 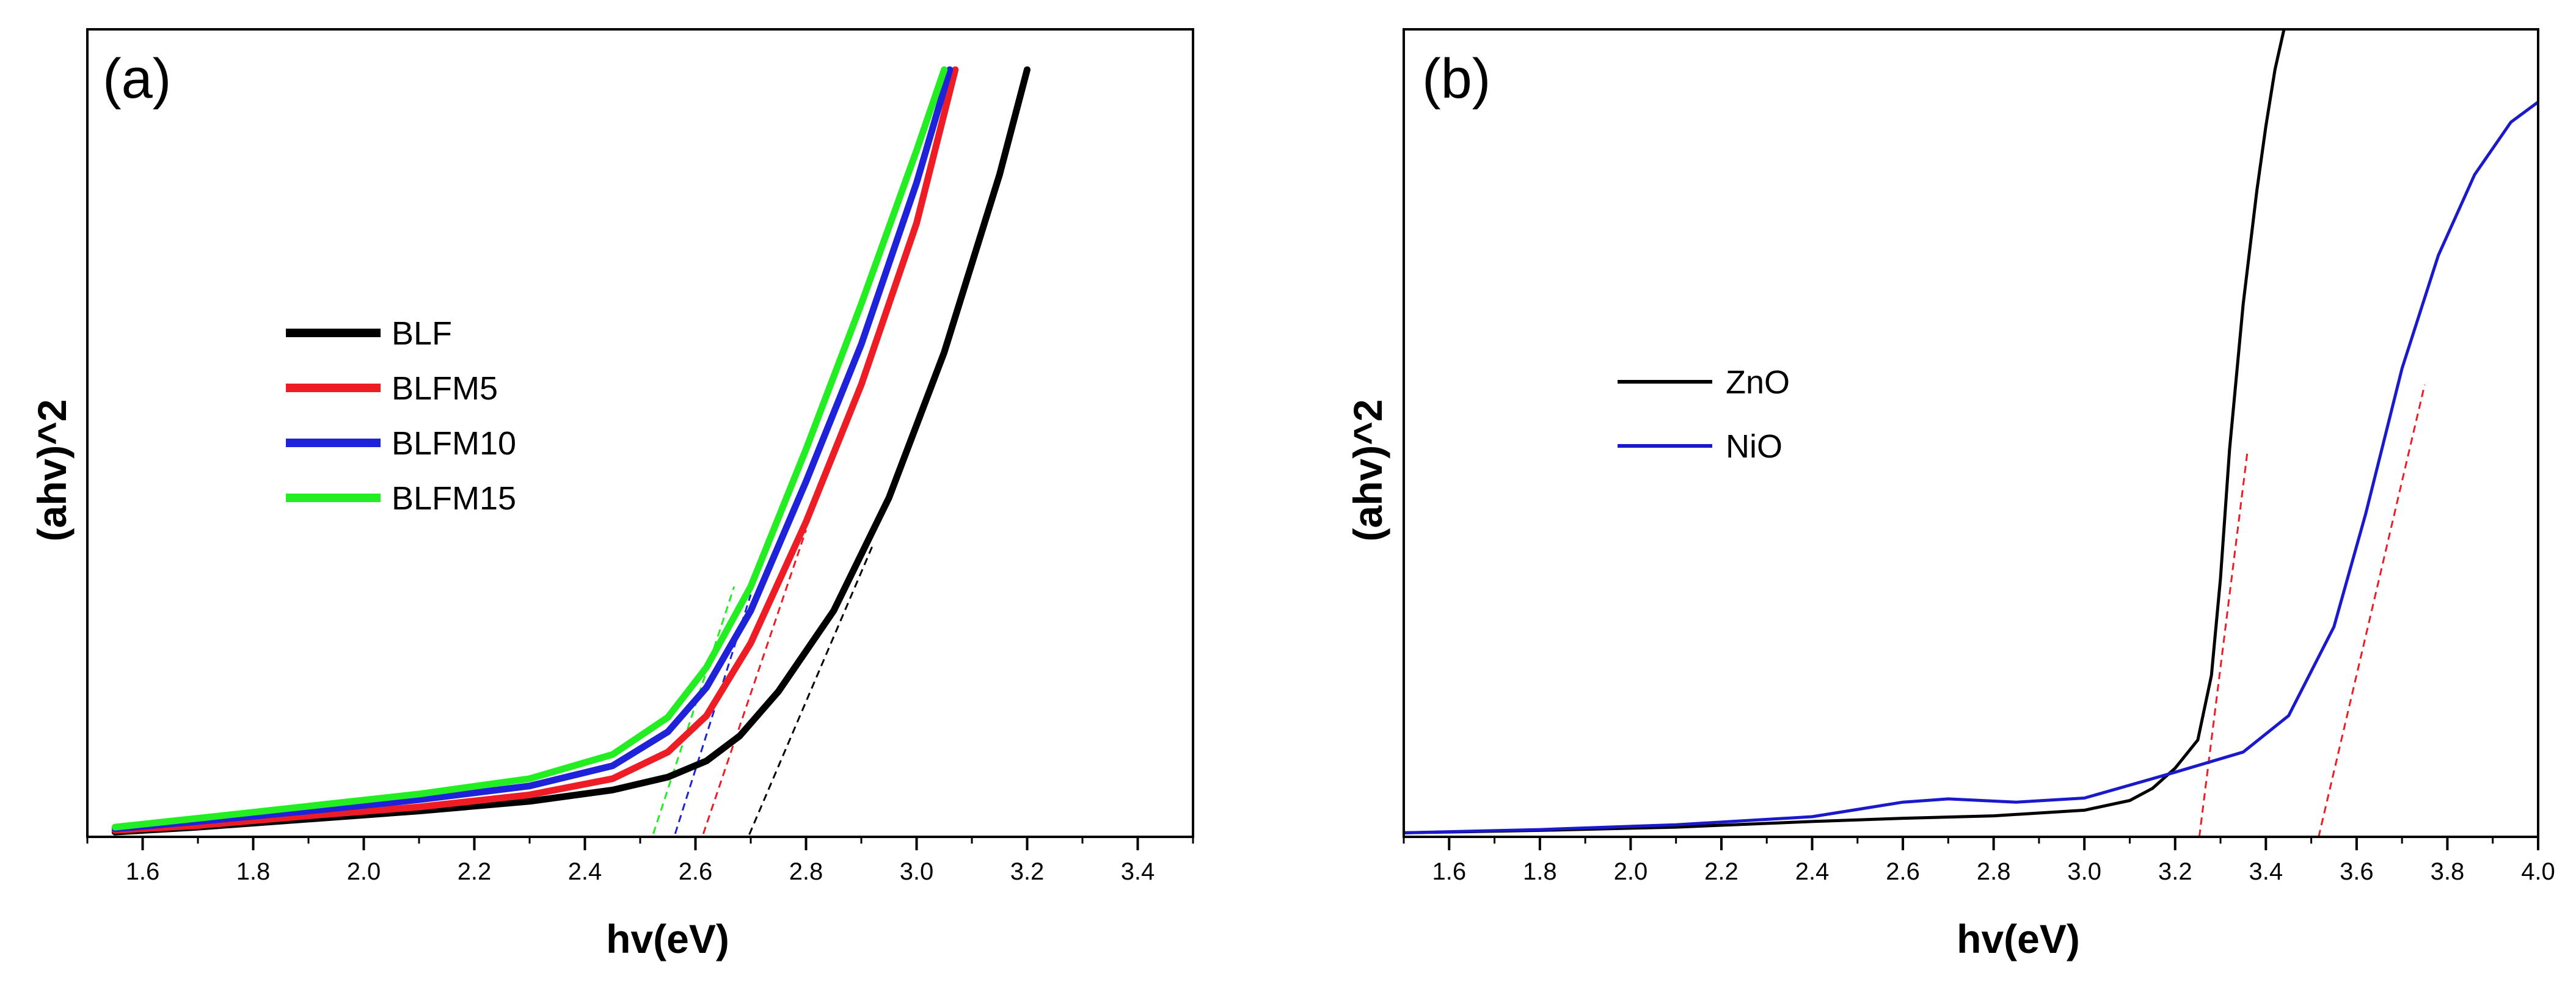 I want to click on panel-b-tangent-nio, so click(x=2372, y=610).